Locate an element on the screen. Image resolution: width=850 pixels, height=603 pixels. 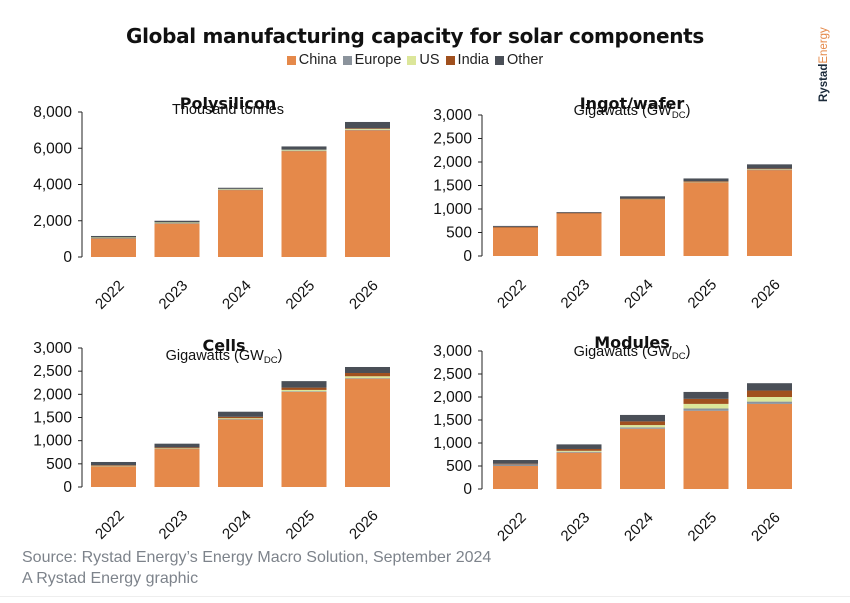
legend: China Europe US India Other is located at coordinates (415, 60).